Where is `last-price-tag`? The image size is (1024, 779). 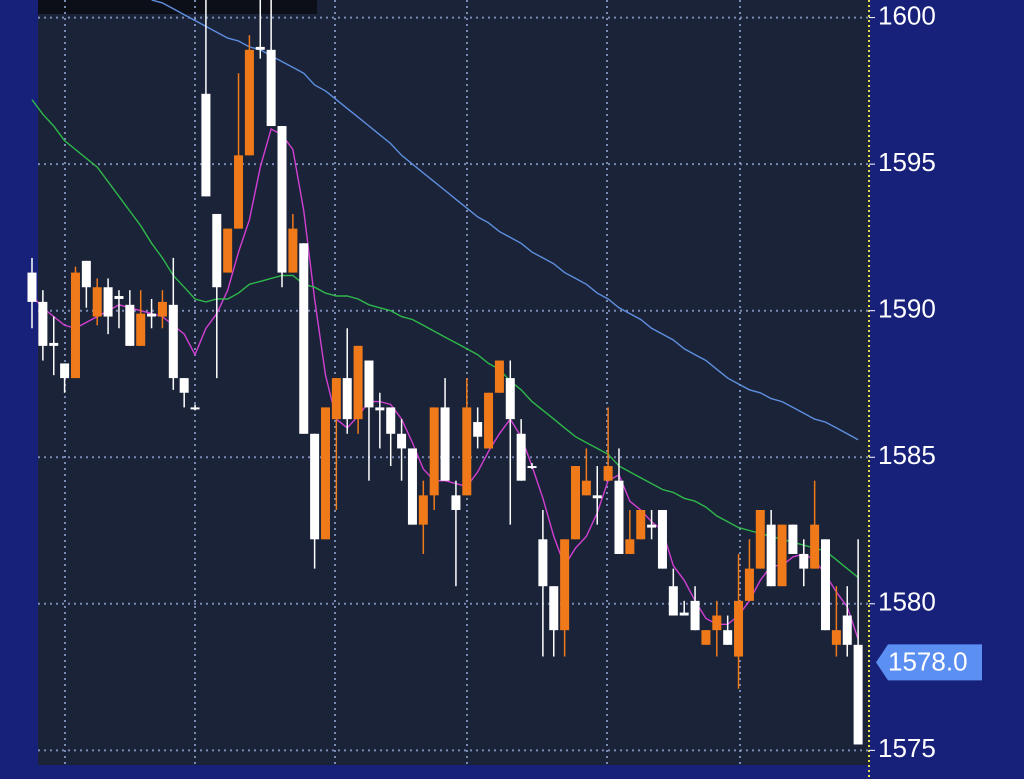
last-price-tag is located at coordinates (929, 662).